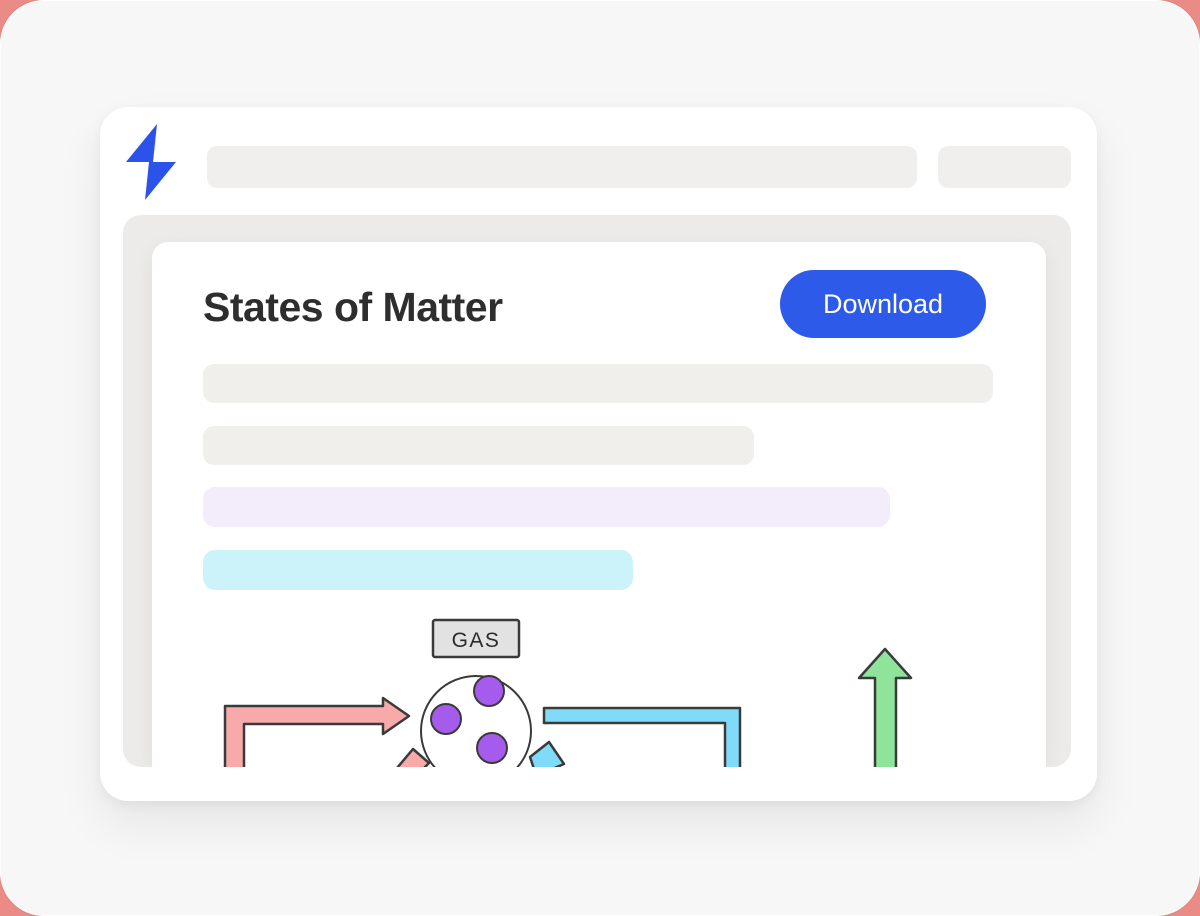 The height and width of the screenshot is (916, 1200). Describe the element at coordinates (353, 307) in the screenshot. I see `page-title: States of Matter` at that location.